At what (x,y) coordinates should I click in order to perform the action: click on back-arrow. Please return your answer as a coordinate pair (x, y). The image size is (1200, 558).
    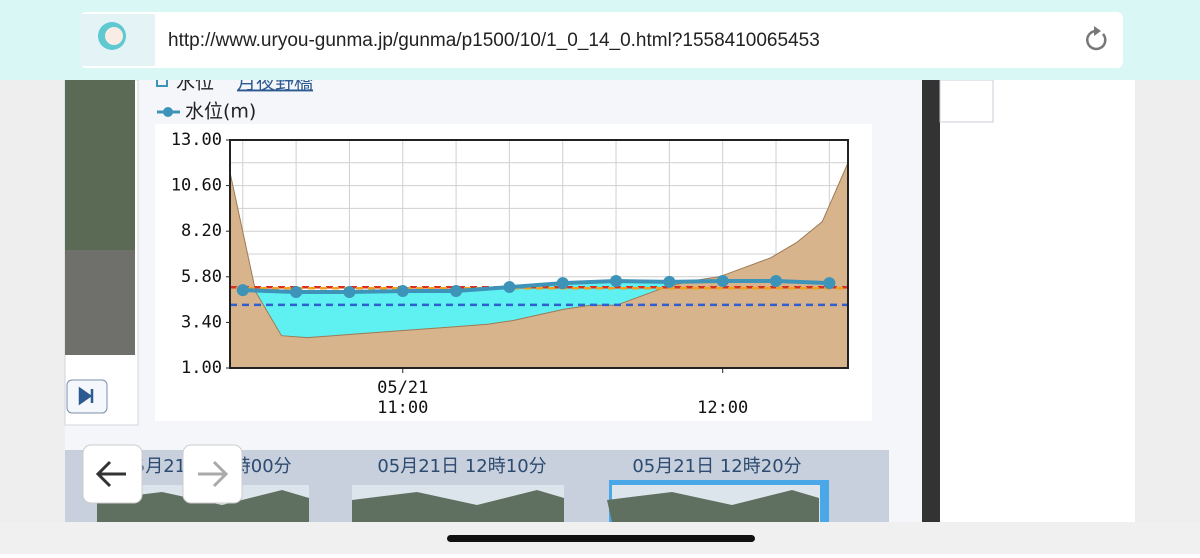
    Looking at the image, I should click on (110, 474).